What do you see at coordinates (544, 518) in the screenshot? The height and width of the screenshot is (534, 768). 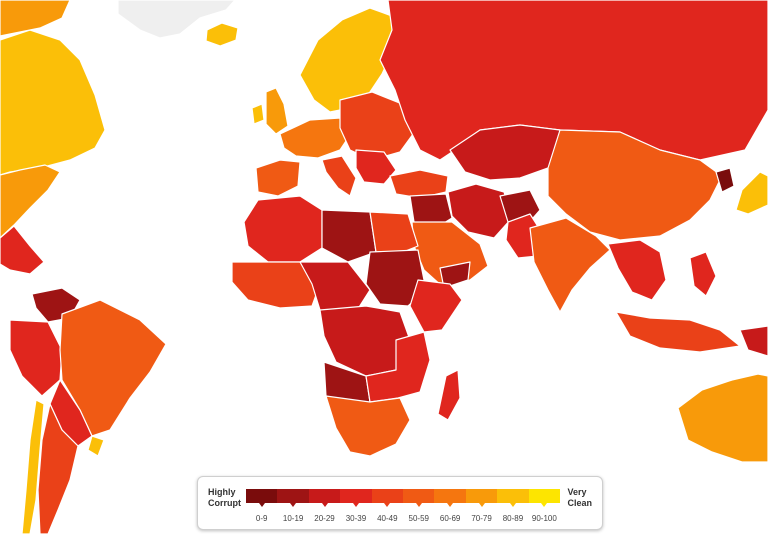 I see `legend-range-label: 90-100` at bounding box center [544, 518].